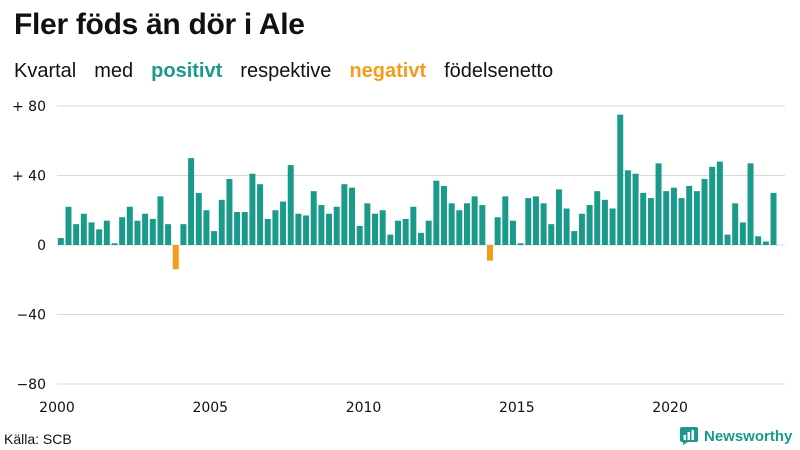 The height and width of the screenshot is (450, 800). Describe the element at coordinates (517, 408) in the screenshot. I see `x-tick-label: 2015` at that location.